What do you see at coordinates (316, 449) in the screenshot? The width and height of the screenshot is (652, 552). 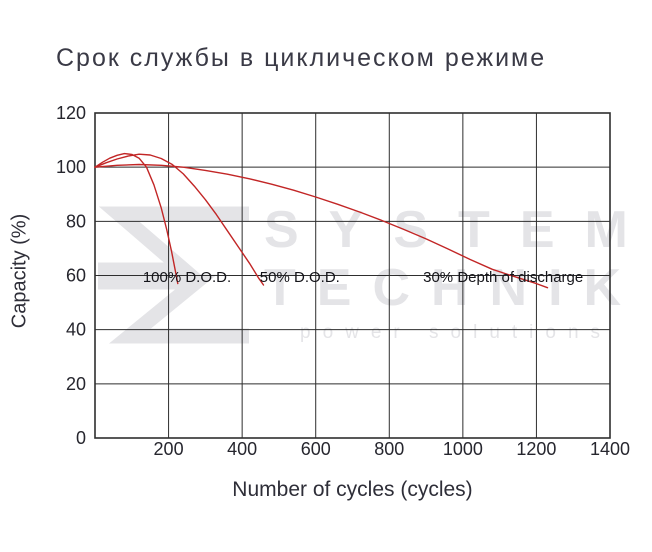 I see `x-tick-label: 600` at bounding box center [316, 449].